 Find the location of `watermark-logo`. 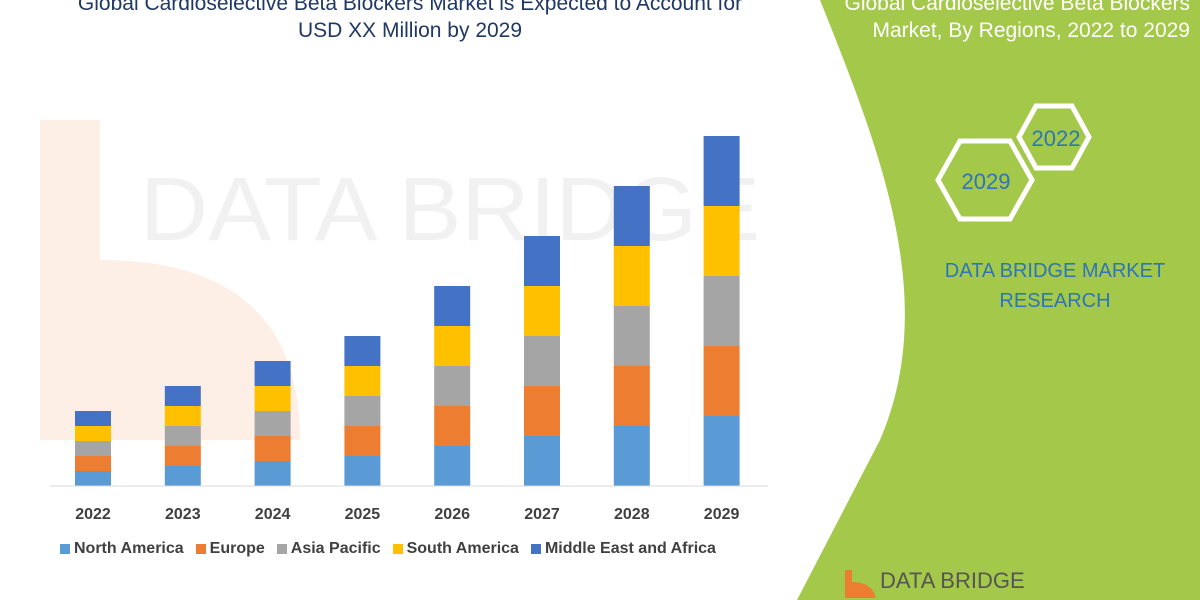

watermark-logo is located at coordinates (170, 280).